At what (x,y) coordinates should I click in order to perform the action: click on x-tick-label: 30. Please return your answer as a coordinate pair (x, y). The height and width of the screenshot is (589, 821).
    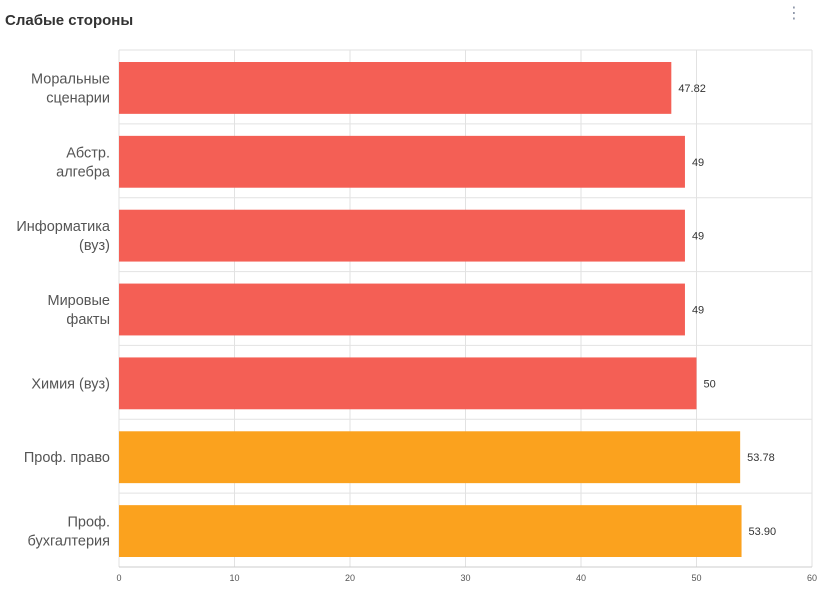
    Looking at the image, I should click on (465, 578).